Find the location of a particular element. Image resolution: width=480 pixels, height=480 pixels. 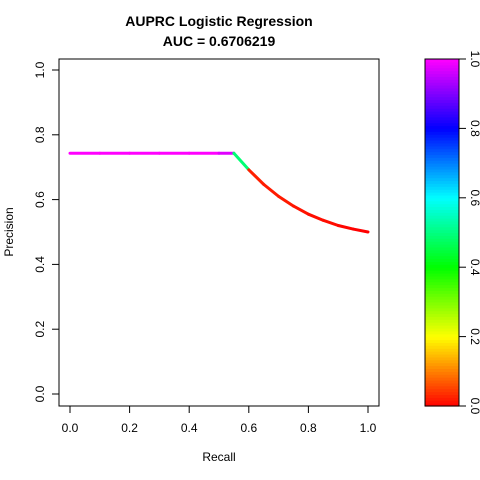

colorbar-tick-label: 0.4 is located at coordinates (474, 267).